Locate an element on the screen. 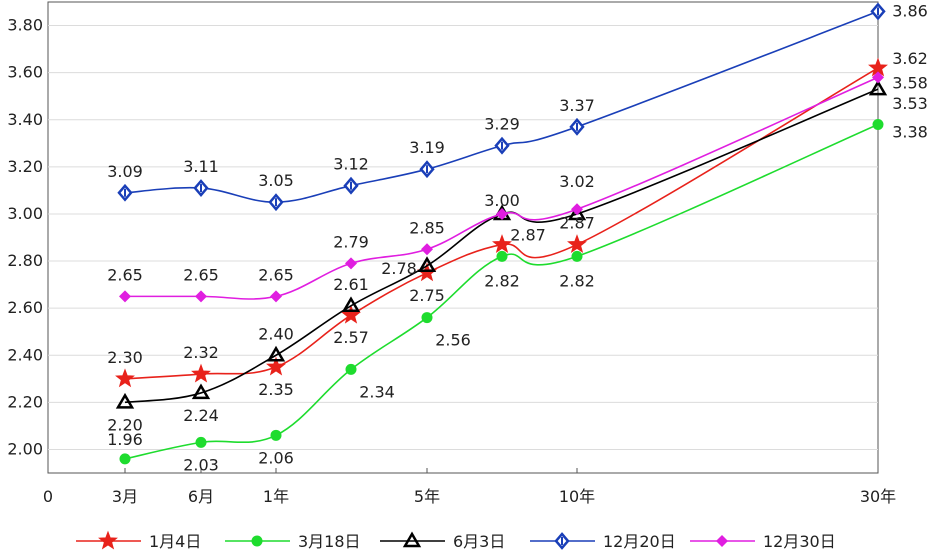 This screenshot has height=556, width=943. data-label: 3.29 is located at coordinates (502, 124).